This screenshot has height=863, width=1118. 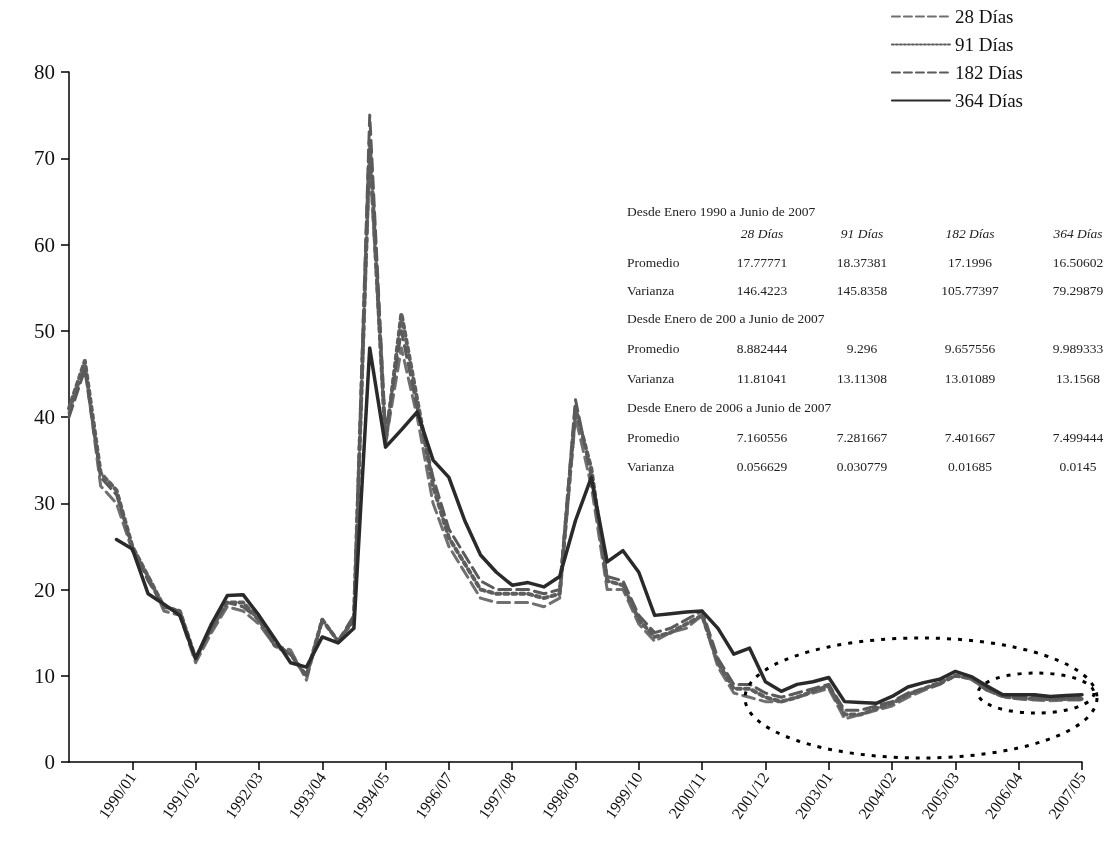 I want to click on y-tick-label: 0, so click(x=49, y=762).